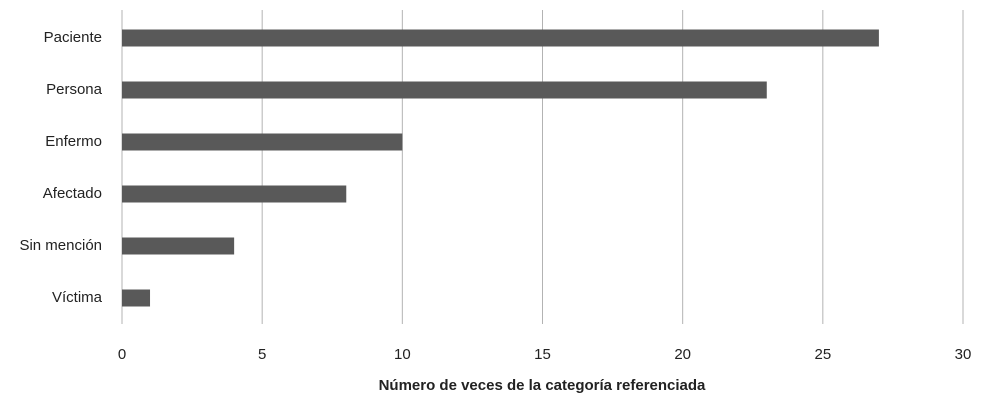 Image resolution: width=982 pixels, height=401 pixels. What do you see at coordinates (122, 354) in the screenshot?
I see `x-tick-label: 0` at bounding box center [122, 354].